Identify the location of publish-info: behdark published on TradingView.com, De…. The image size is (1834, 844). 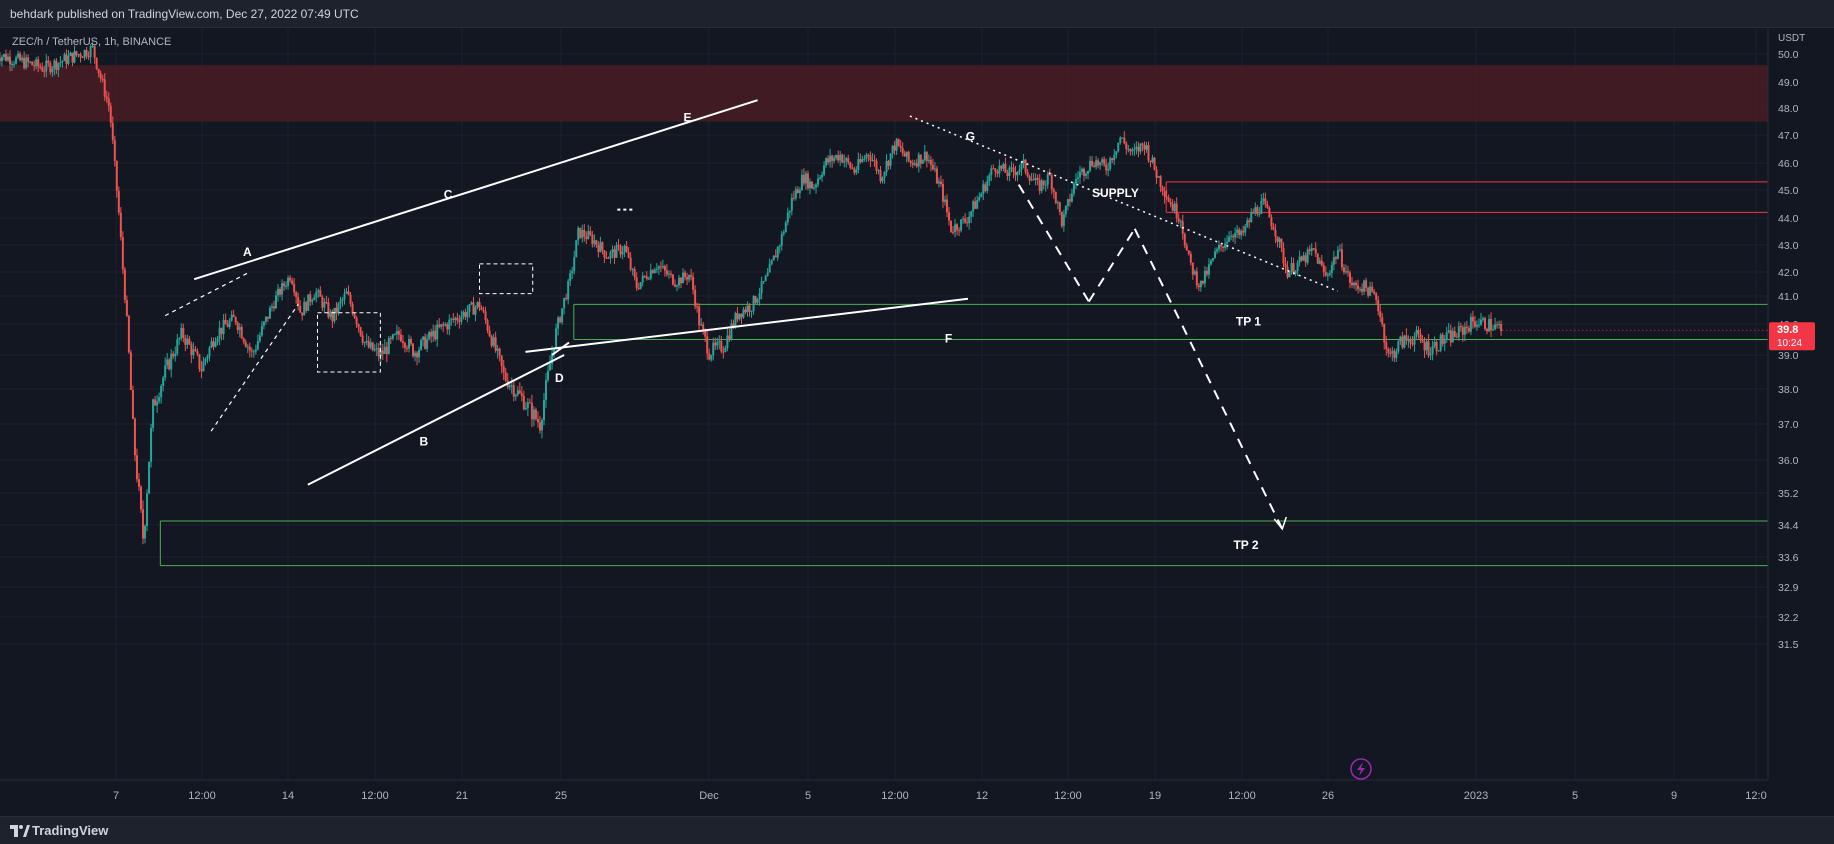
(184, 14).